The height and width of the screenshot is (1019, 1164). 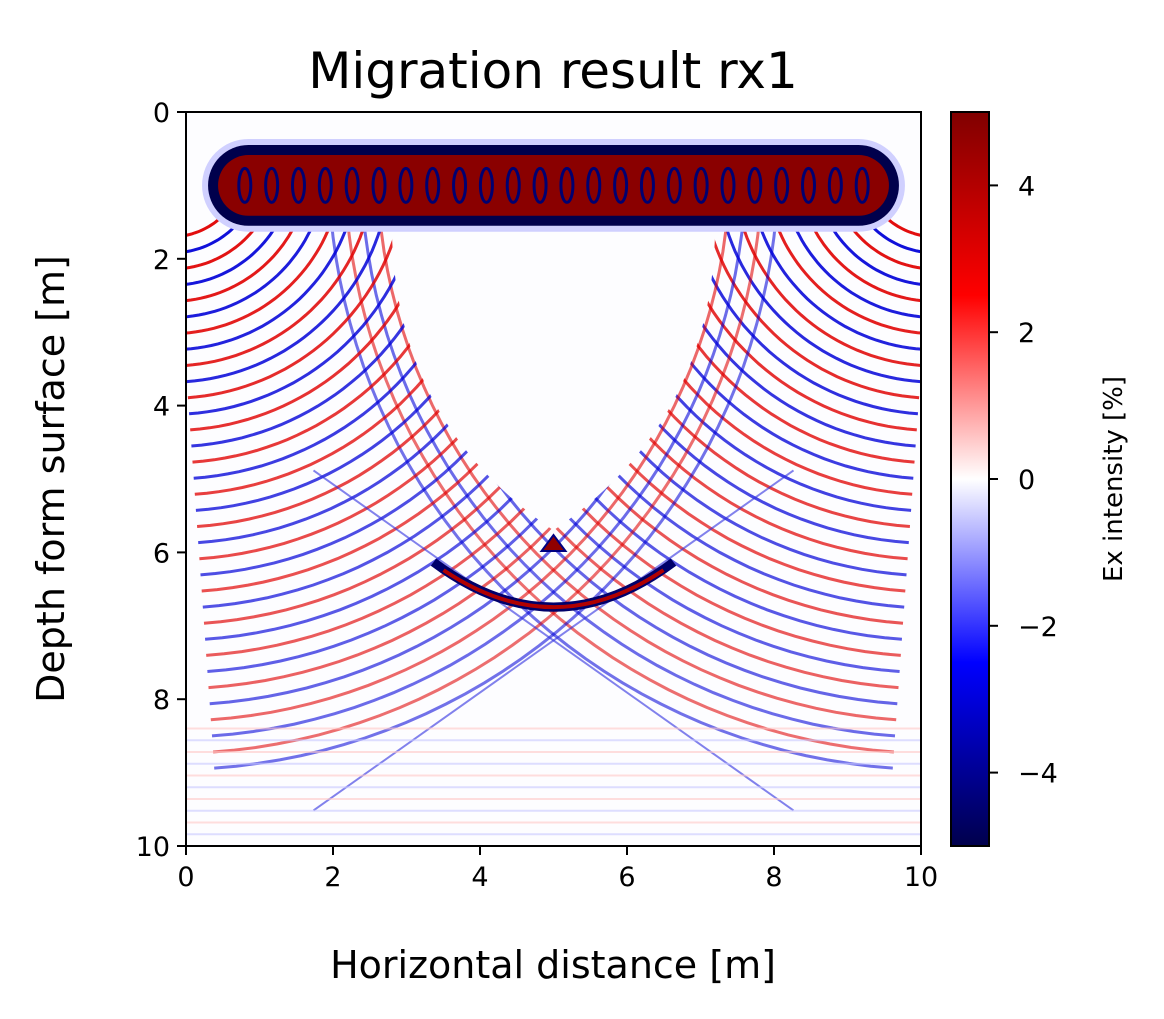 I want to click on y-tick-label: 6, so click(x=161, y=553).